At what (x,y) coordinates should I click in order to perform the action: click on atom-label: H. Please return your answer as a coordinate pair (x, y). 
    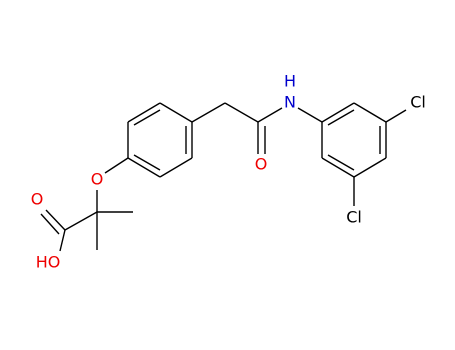
    Looking at the image, I should click on (290, 81).